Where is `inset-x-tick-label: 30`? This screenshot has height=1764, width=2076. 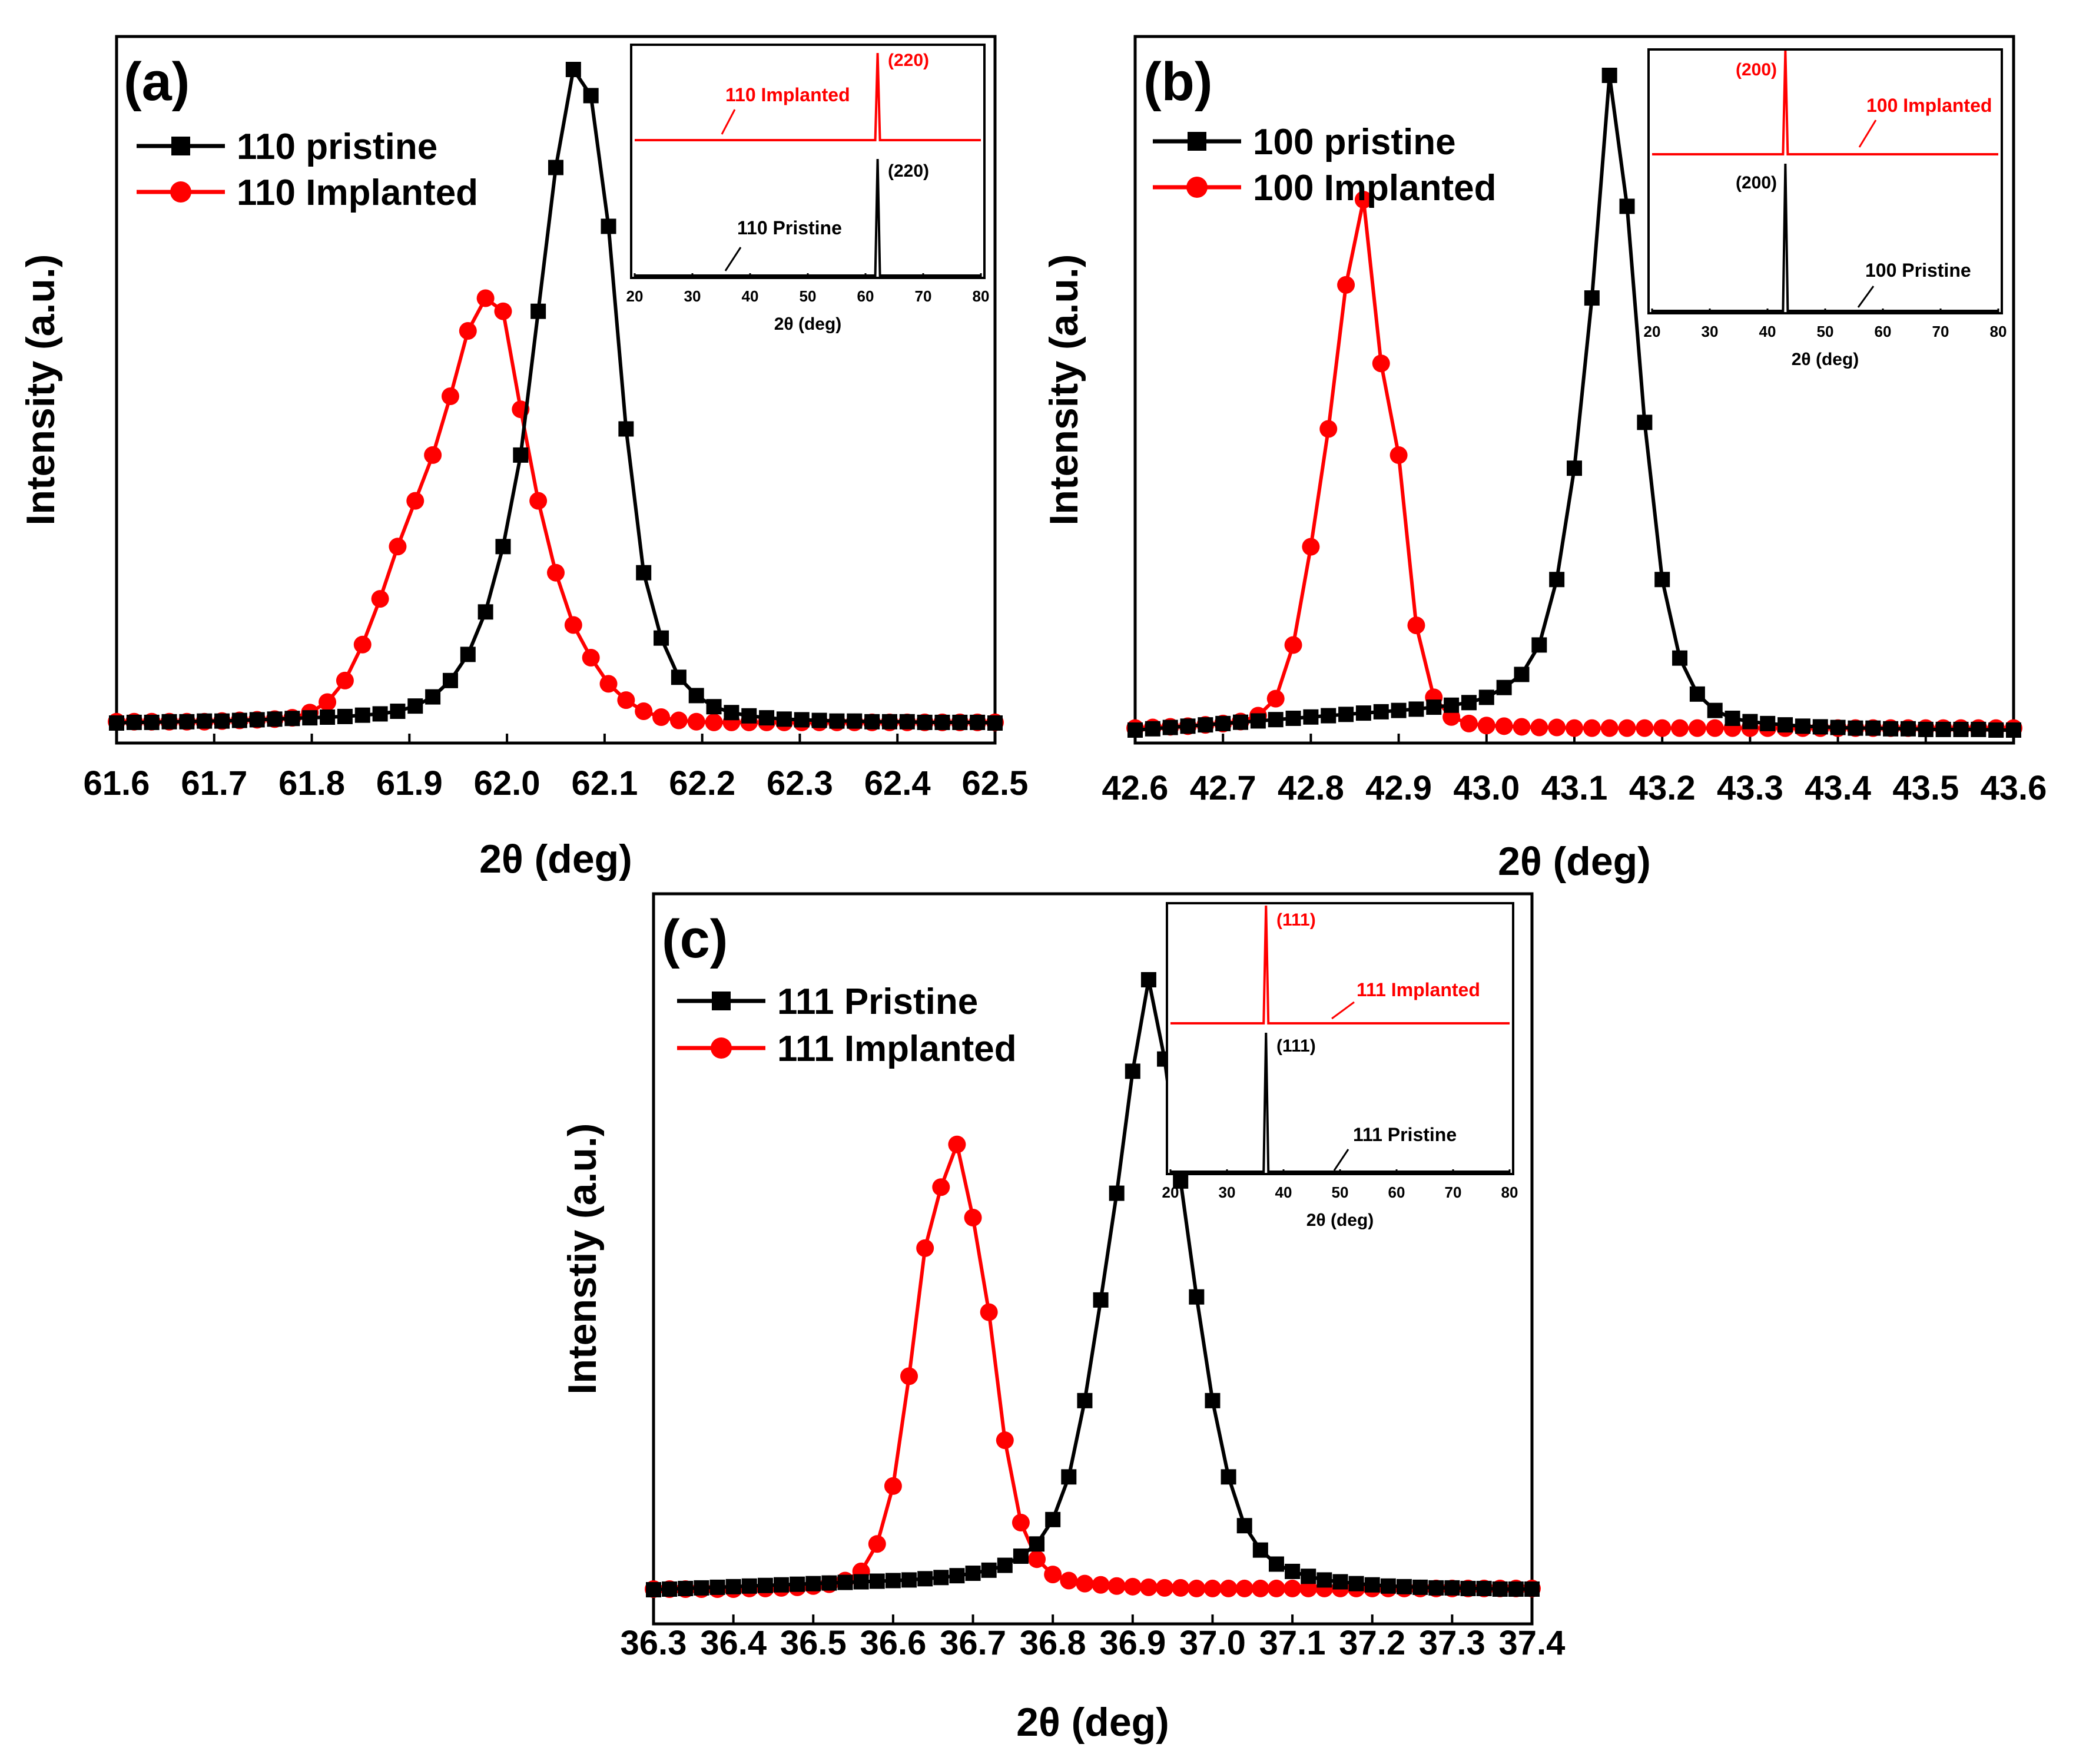 inset-x-tick-label: 30 is located at coordinates (1710, 331).